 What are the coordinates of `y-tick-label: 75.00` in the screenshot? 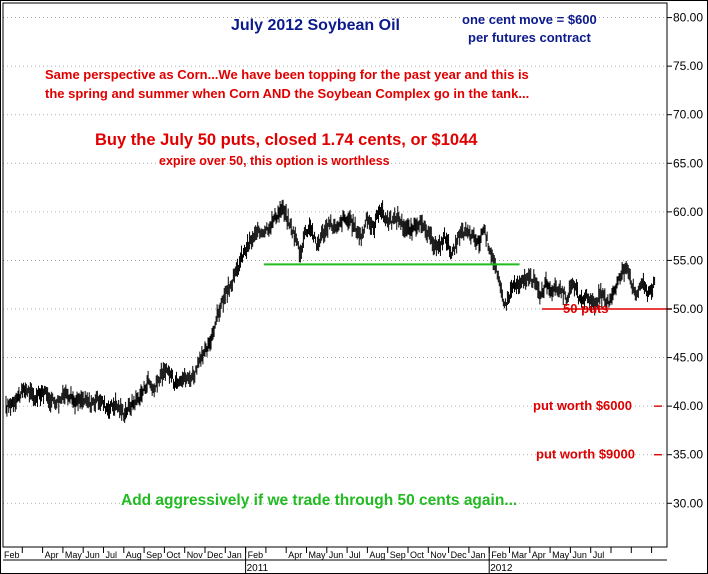 It's located at (688, 66).